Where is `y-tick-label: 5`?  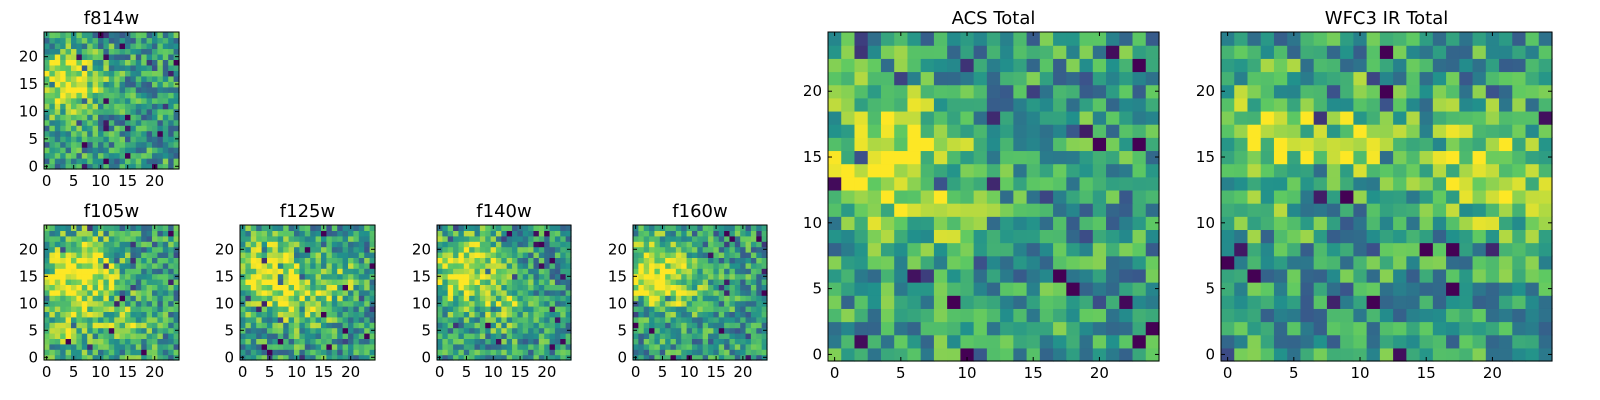 y-tick-label: 5 is located at coordinates (622, 330).